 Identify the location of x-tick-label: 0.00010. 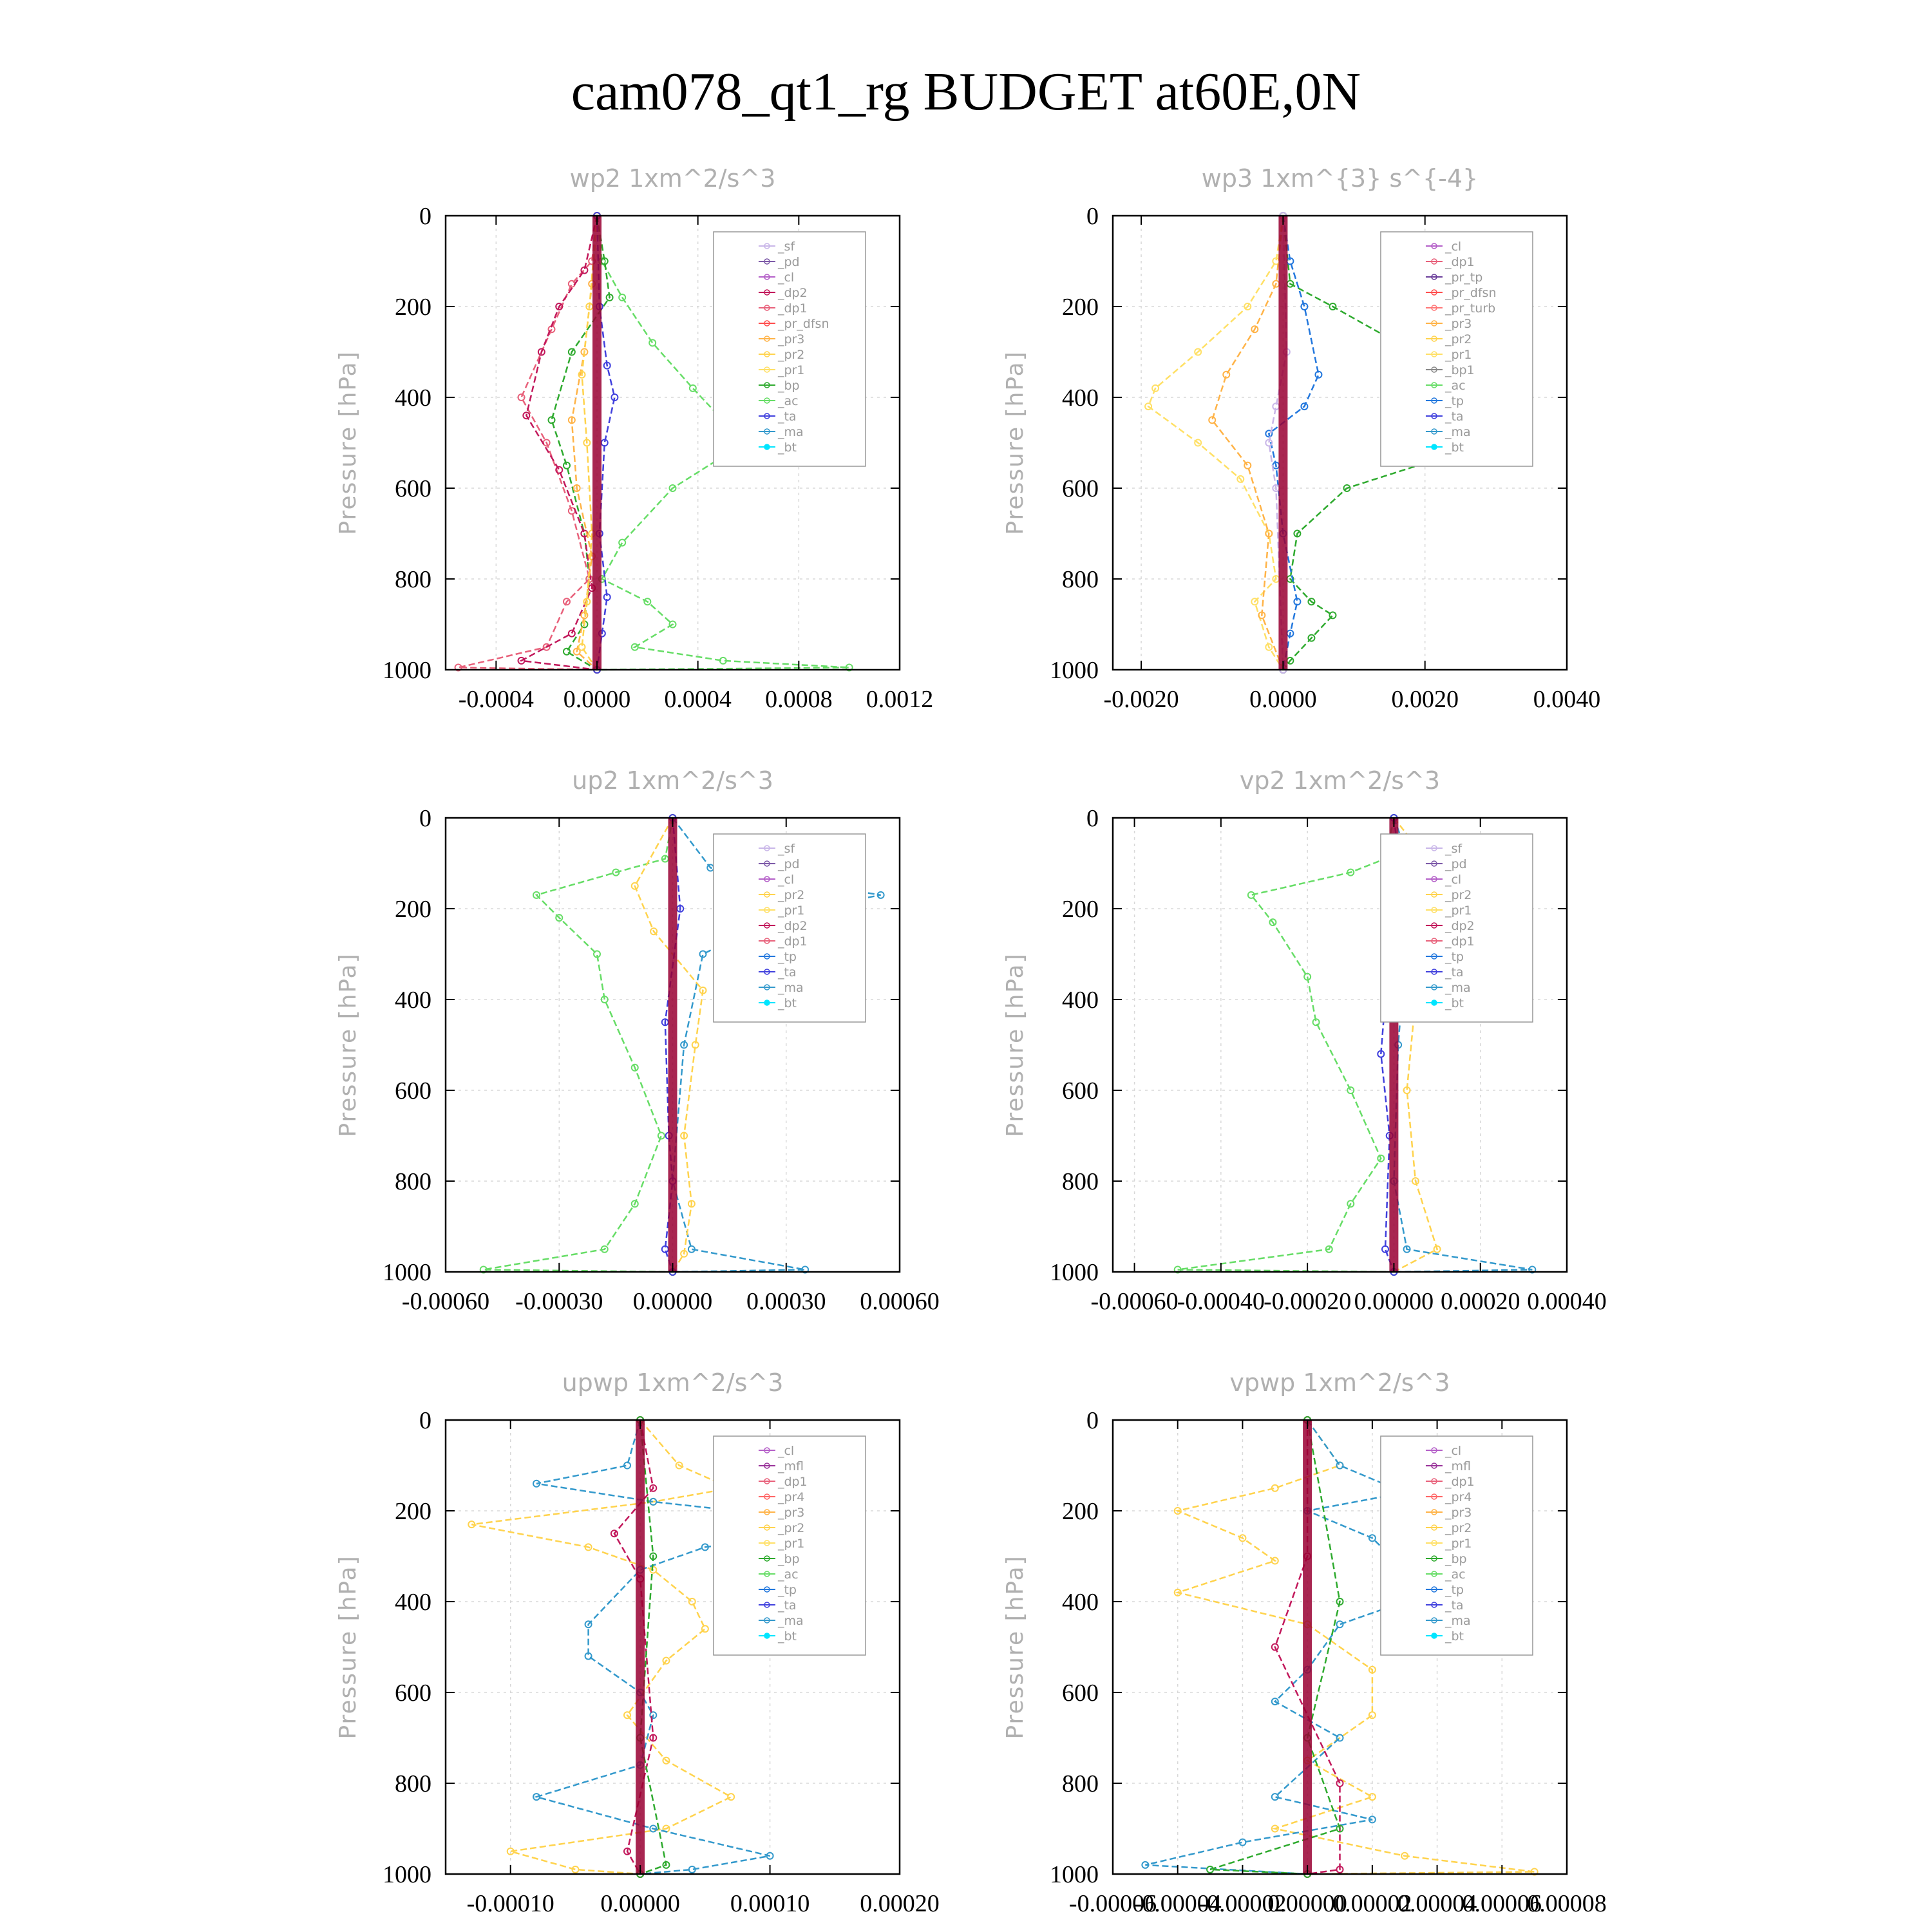
(770, 1903).